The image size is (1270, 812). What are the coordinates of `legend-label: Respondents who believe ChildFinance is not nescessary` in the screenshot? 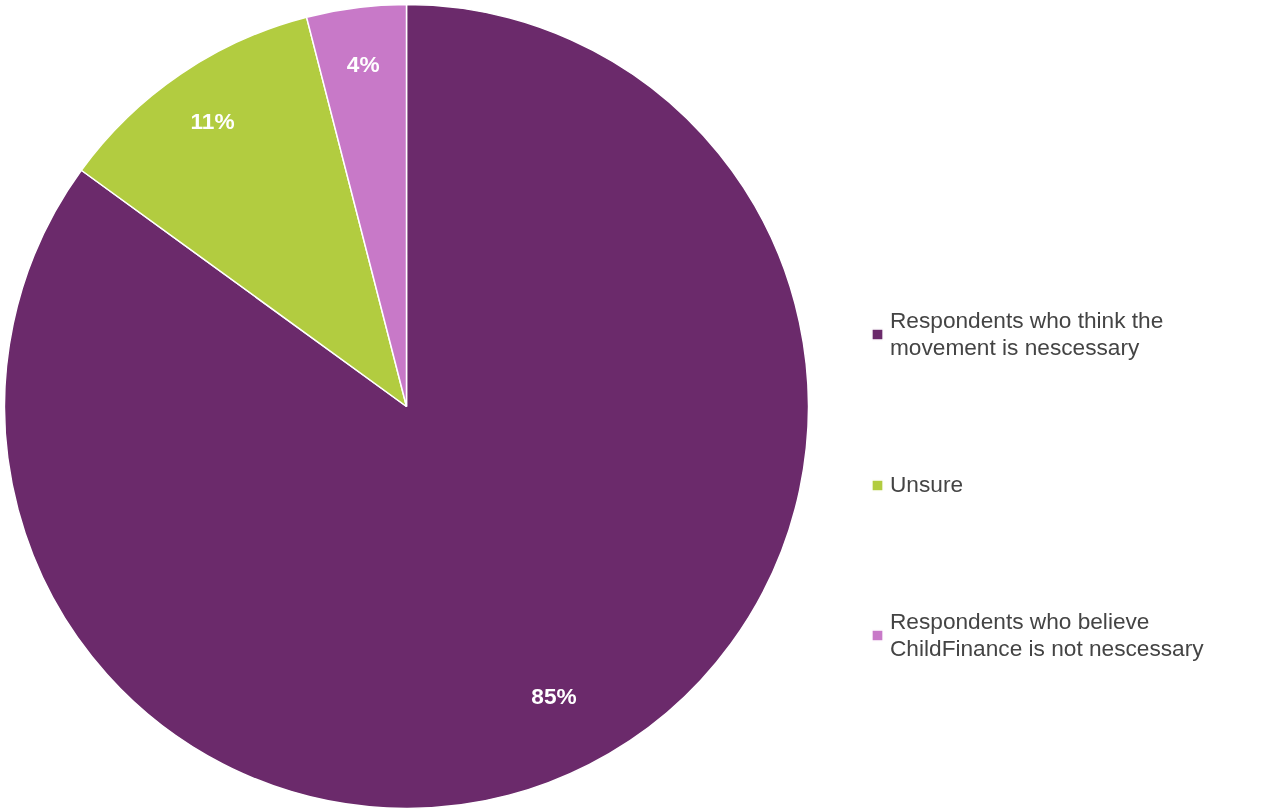 It's located at (1047, 635).